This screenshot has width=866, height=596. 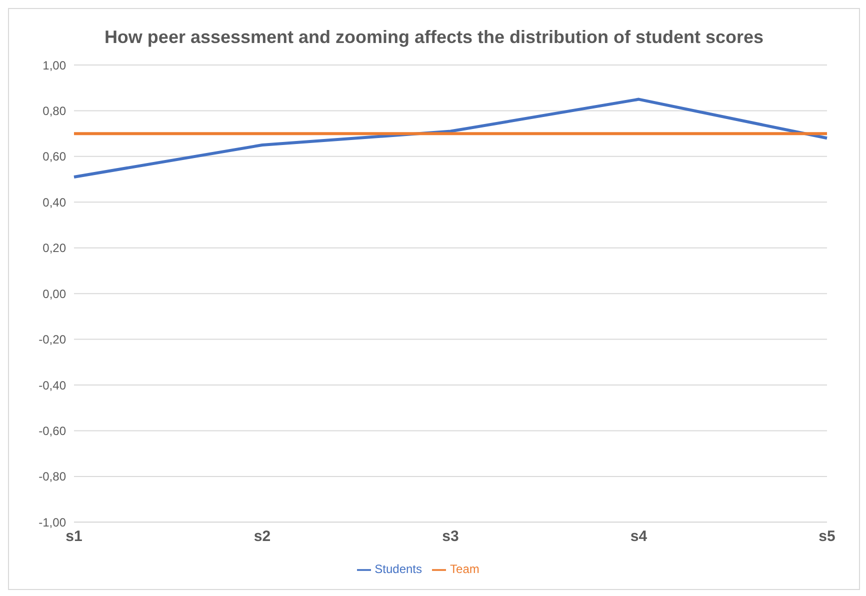 What do you see at coordinates (52, 477) in the screenshot?
I see `y-tick-label: -0,80` at bounding box center [52, 477].